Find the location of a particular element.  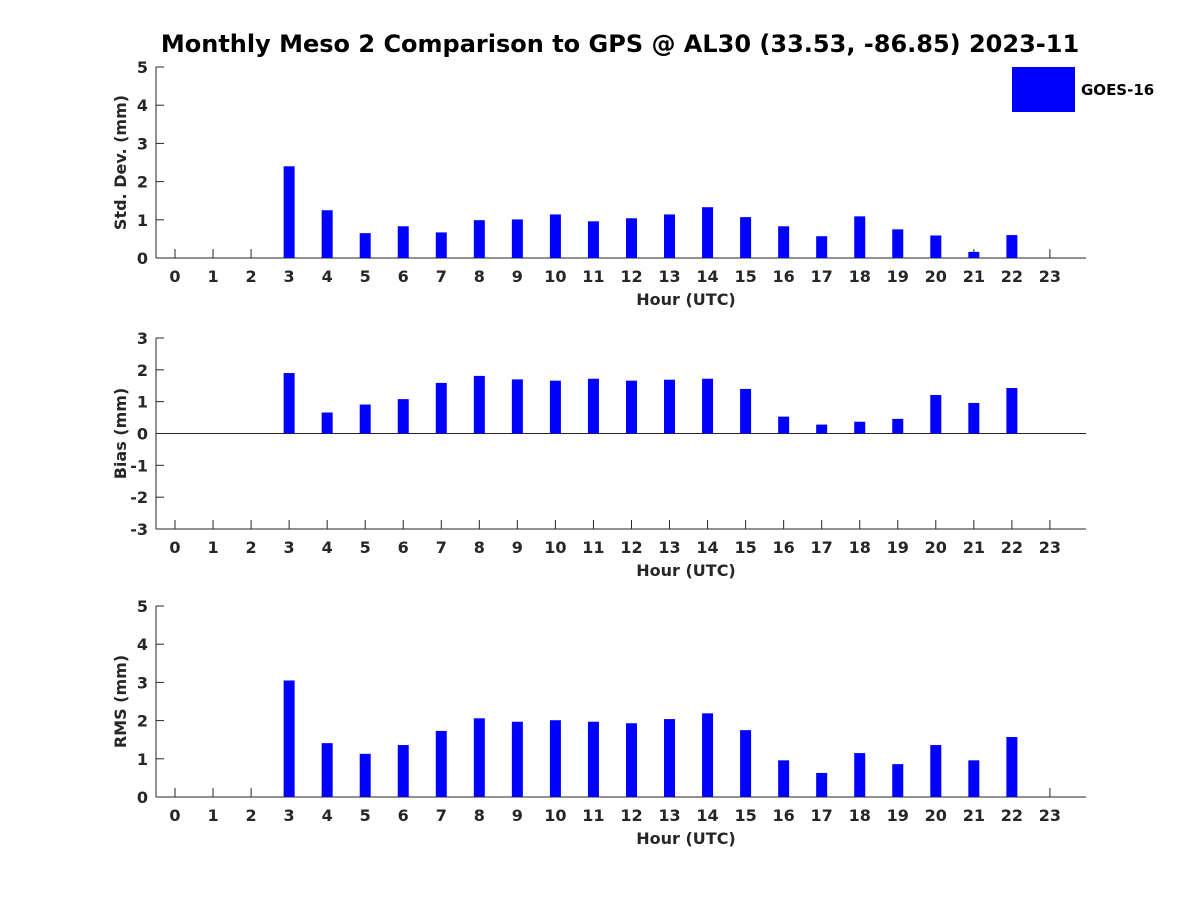

panel-3-x-tick-label: 17 is located at coordinates (822, 815).